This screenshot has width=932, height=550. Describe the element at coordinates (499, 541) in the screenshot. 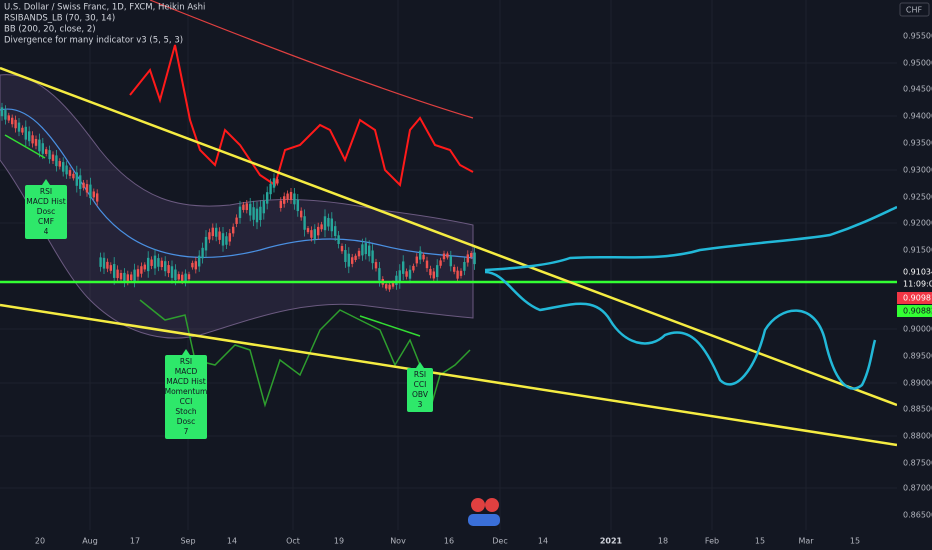

I see `time-tick-label: Dec` at that location.